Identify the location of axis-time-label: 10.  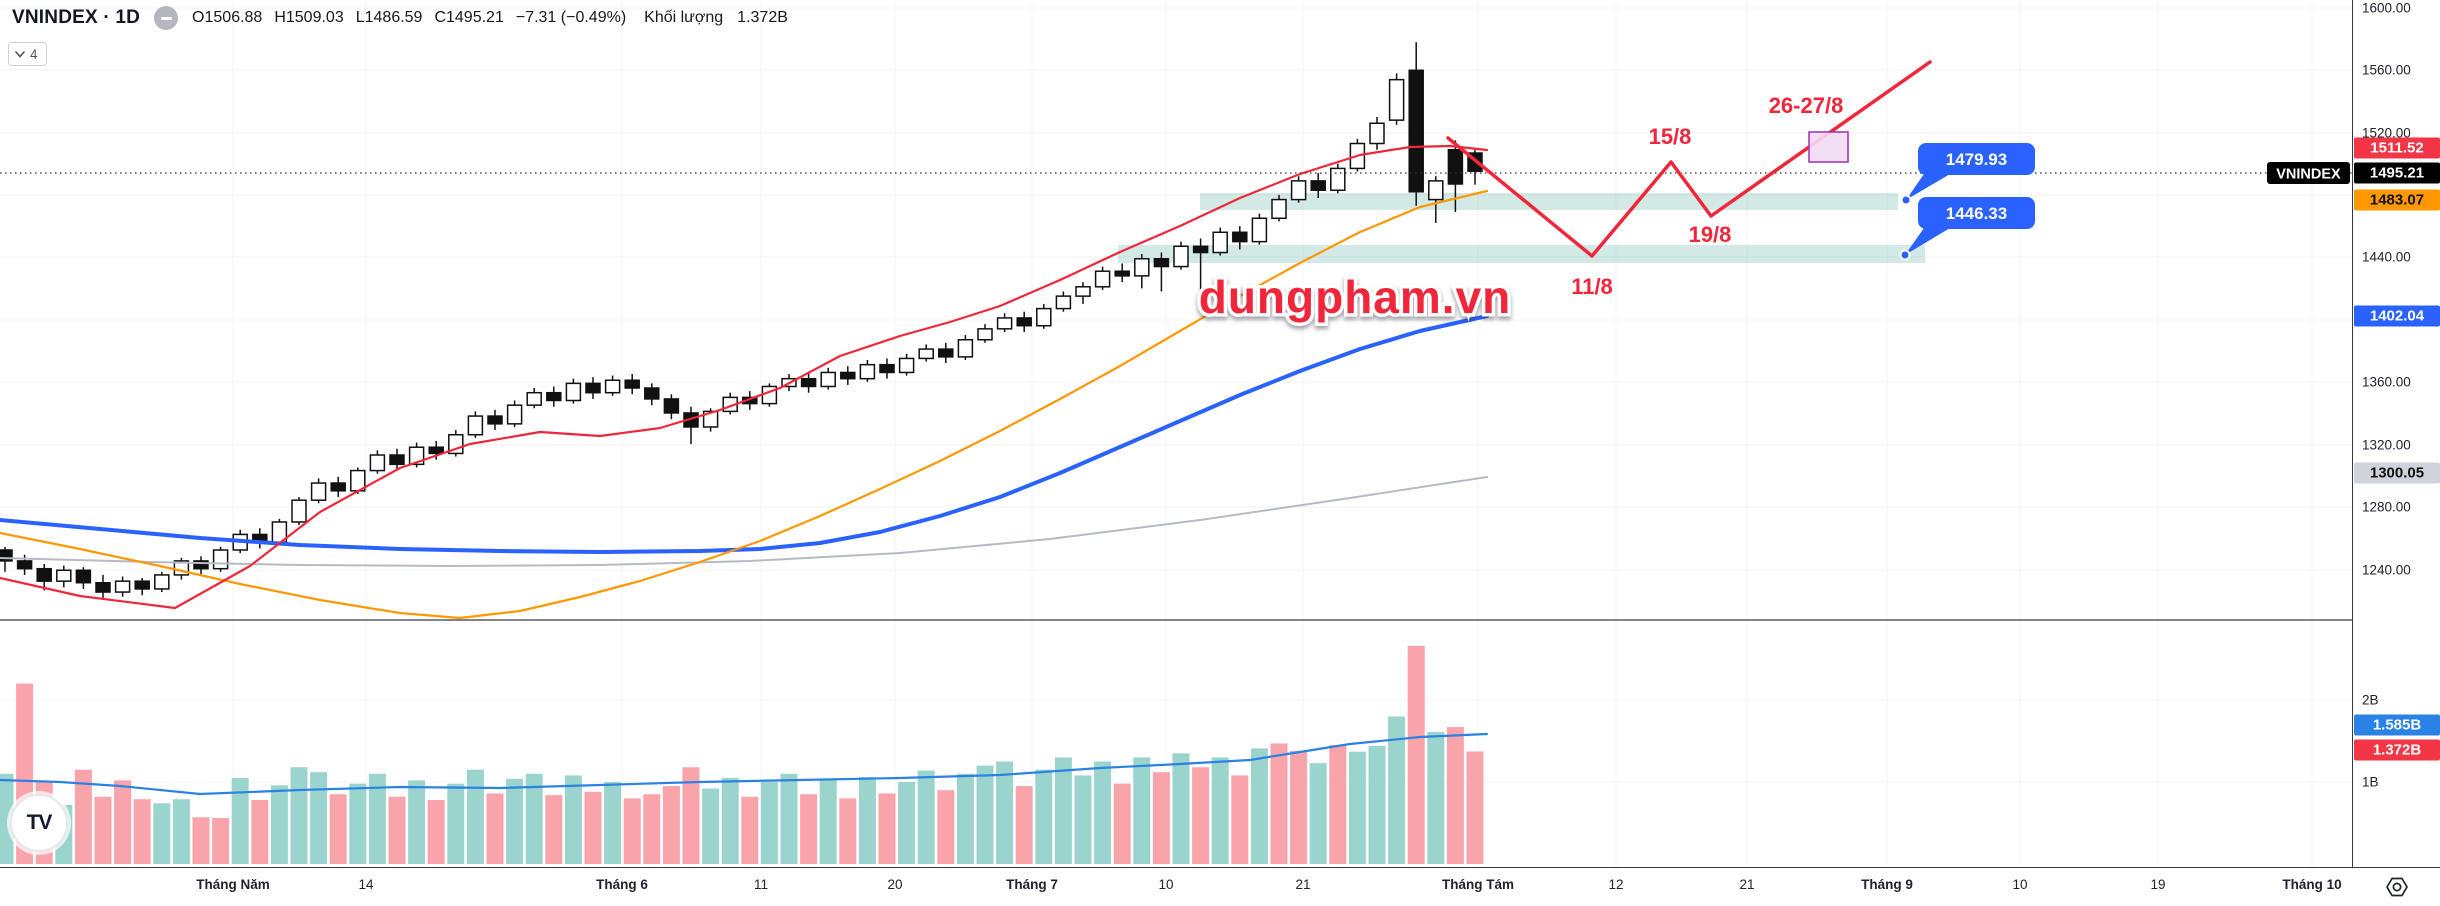
(1166, 884).